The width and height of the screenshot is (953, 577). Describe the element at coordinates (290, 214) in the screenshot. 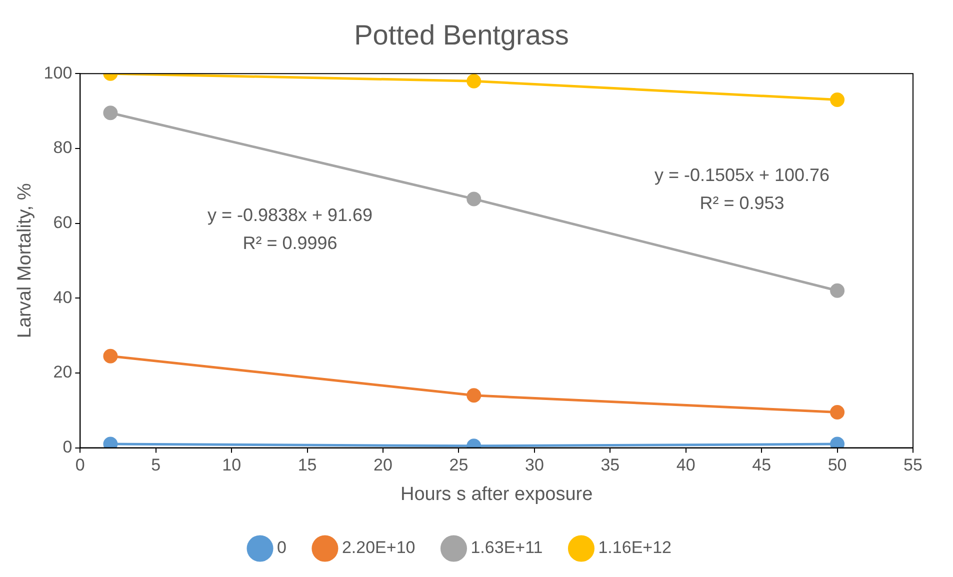

I see `annotation: y = -0.9838x + 91.69` at that location.